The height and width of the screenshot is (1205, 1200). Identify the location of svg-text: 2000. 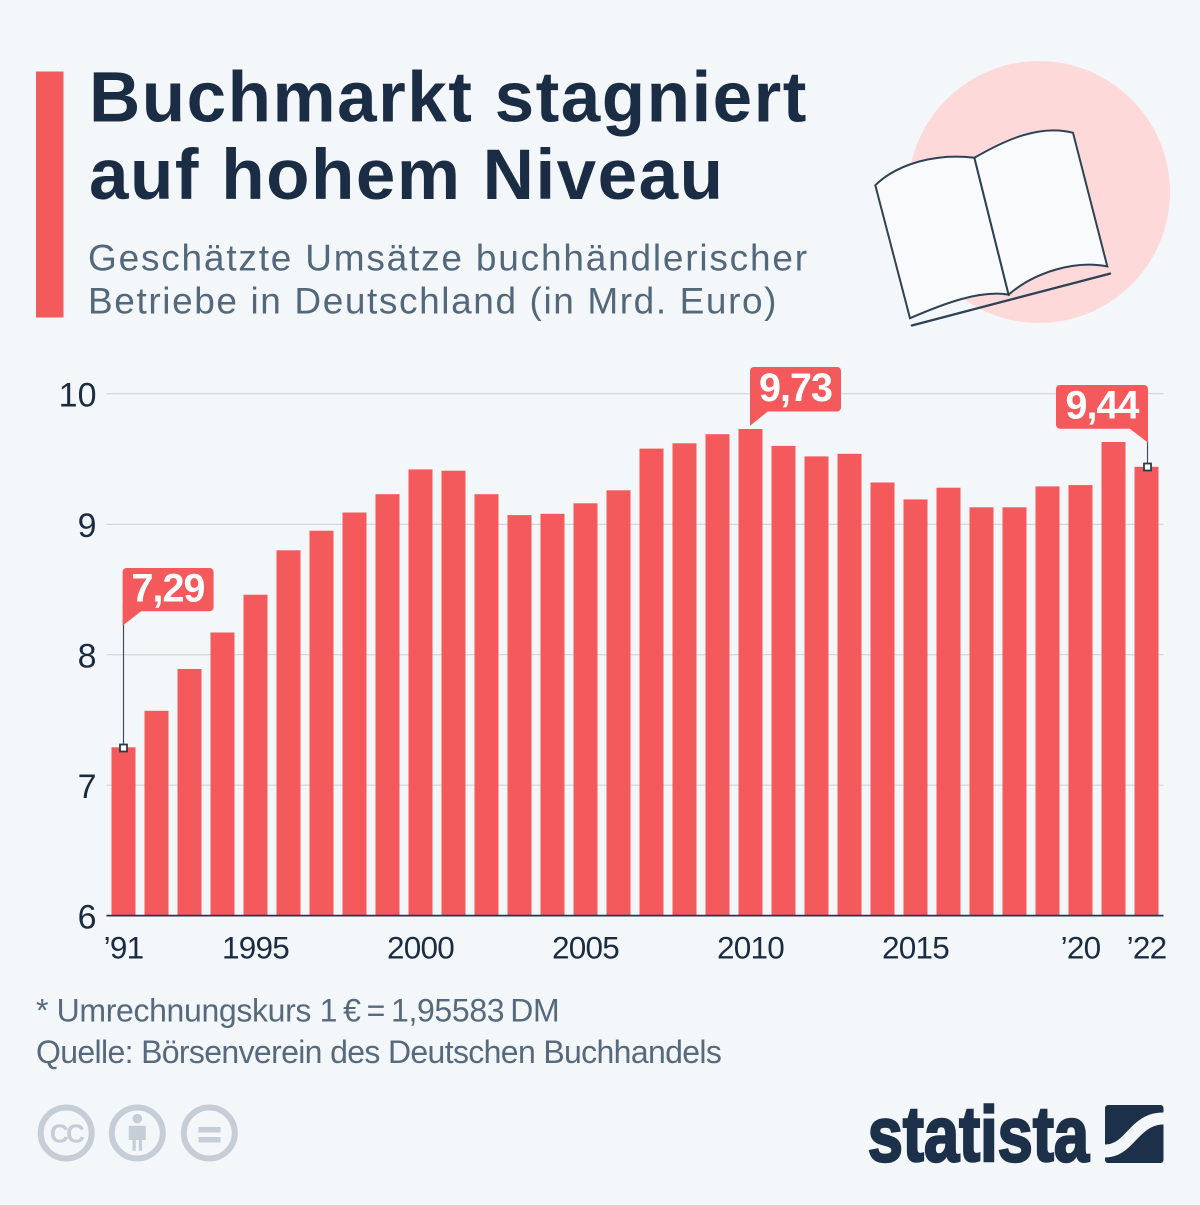
(420, 948).